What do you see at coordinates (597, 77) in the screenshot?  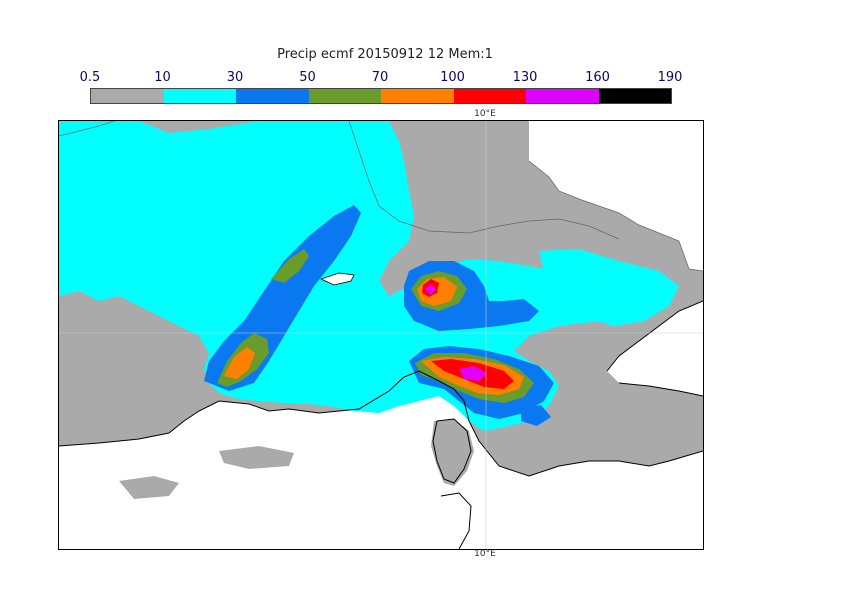 I see `legend-tick: 160` at bounding box center [597, 77].